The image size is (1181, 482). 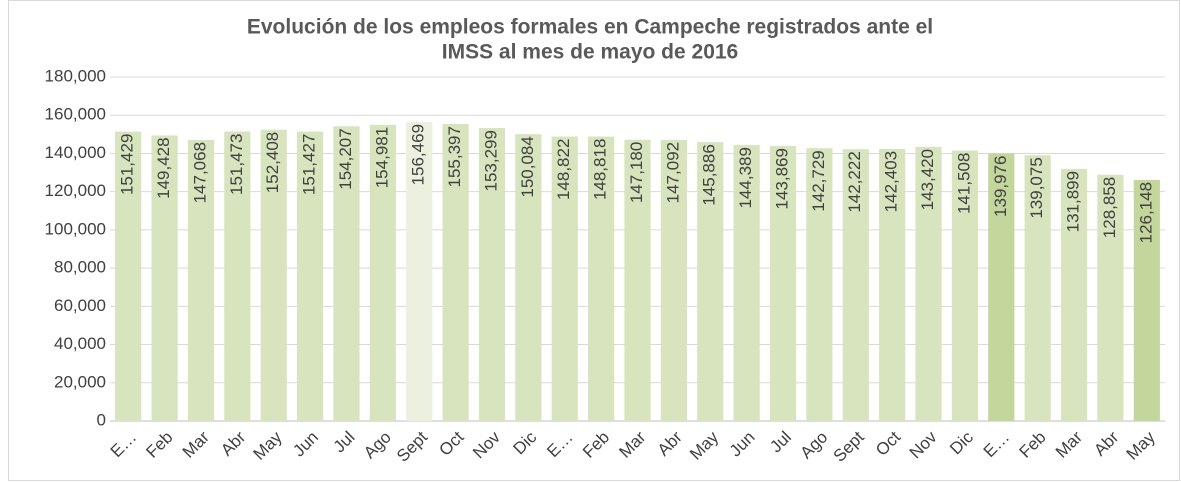 What do you see at coordinates (891, 181) in the screenshot?
I see `data-label: 142,403` at bounding box center [891, 181].